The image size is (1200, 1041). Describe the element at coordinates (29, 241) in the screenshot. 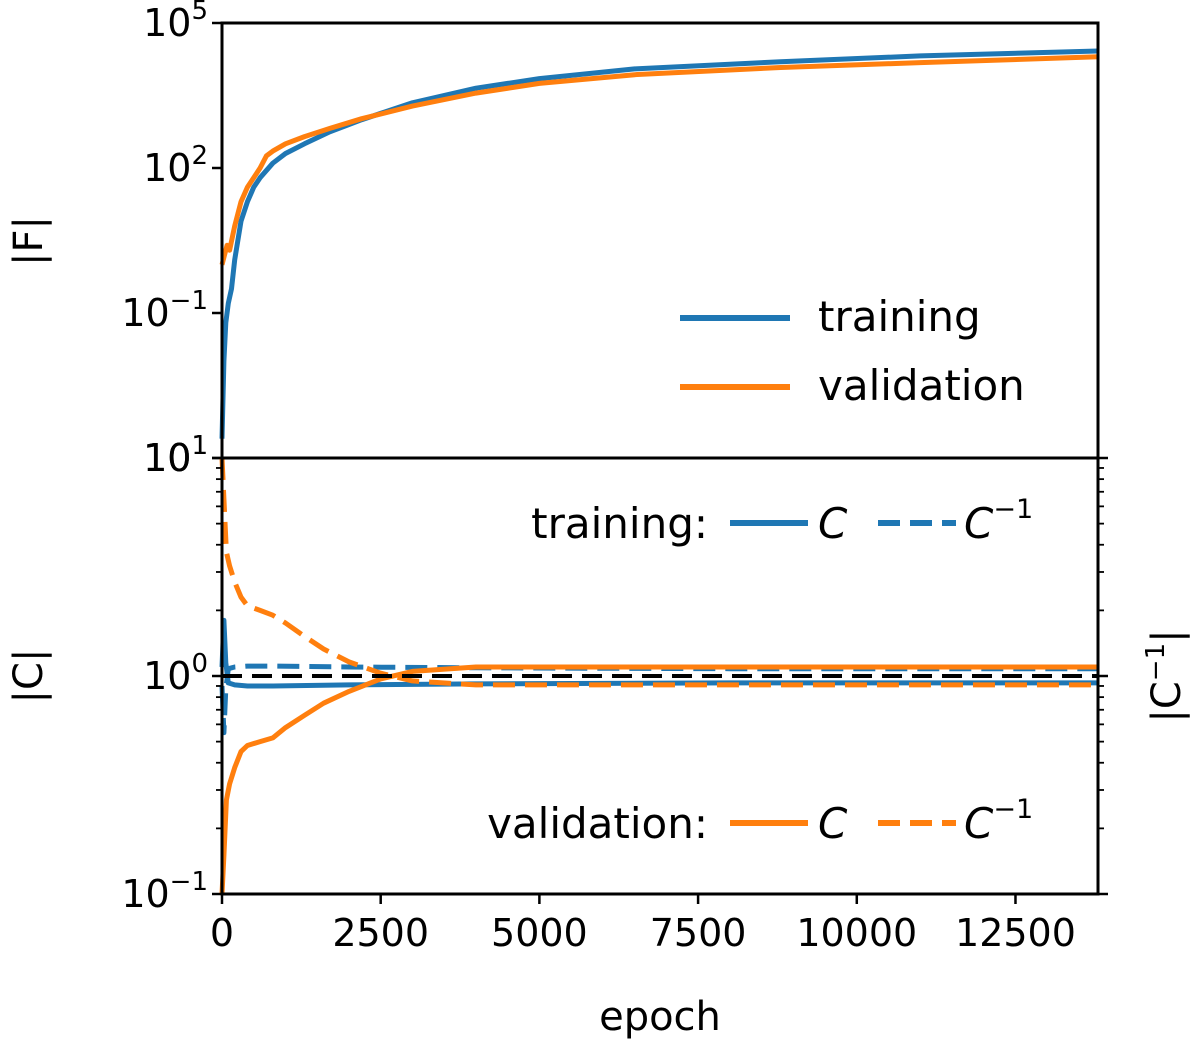

I see `top-ylabel: |F|` at that location.